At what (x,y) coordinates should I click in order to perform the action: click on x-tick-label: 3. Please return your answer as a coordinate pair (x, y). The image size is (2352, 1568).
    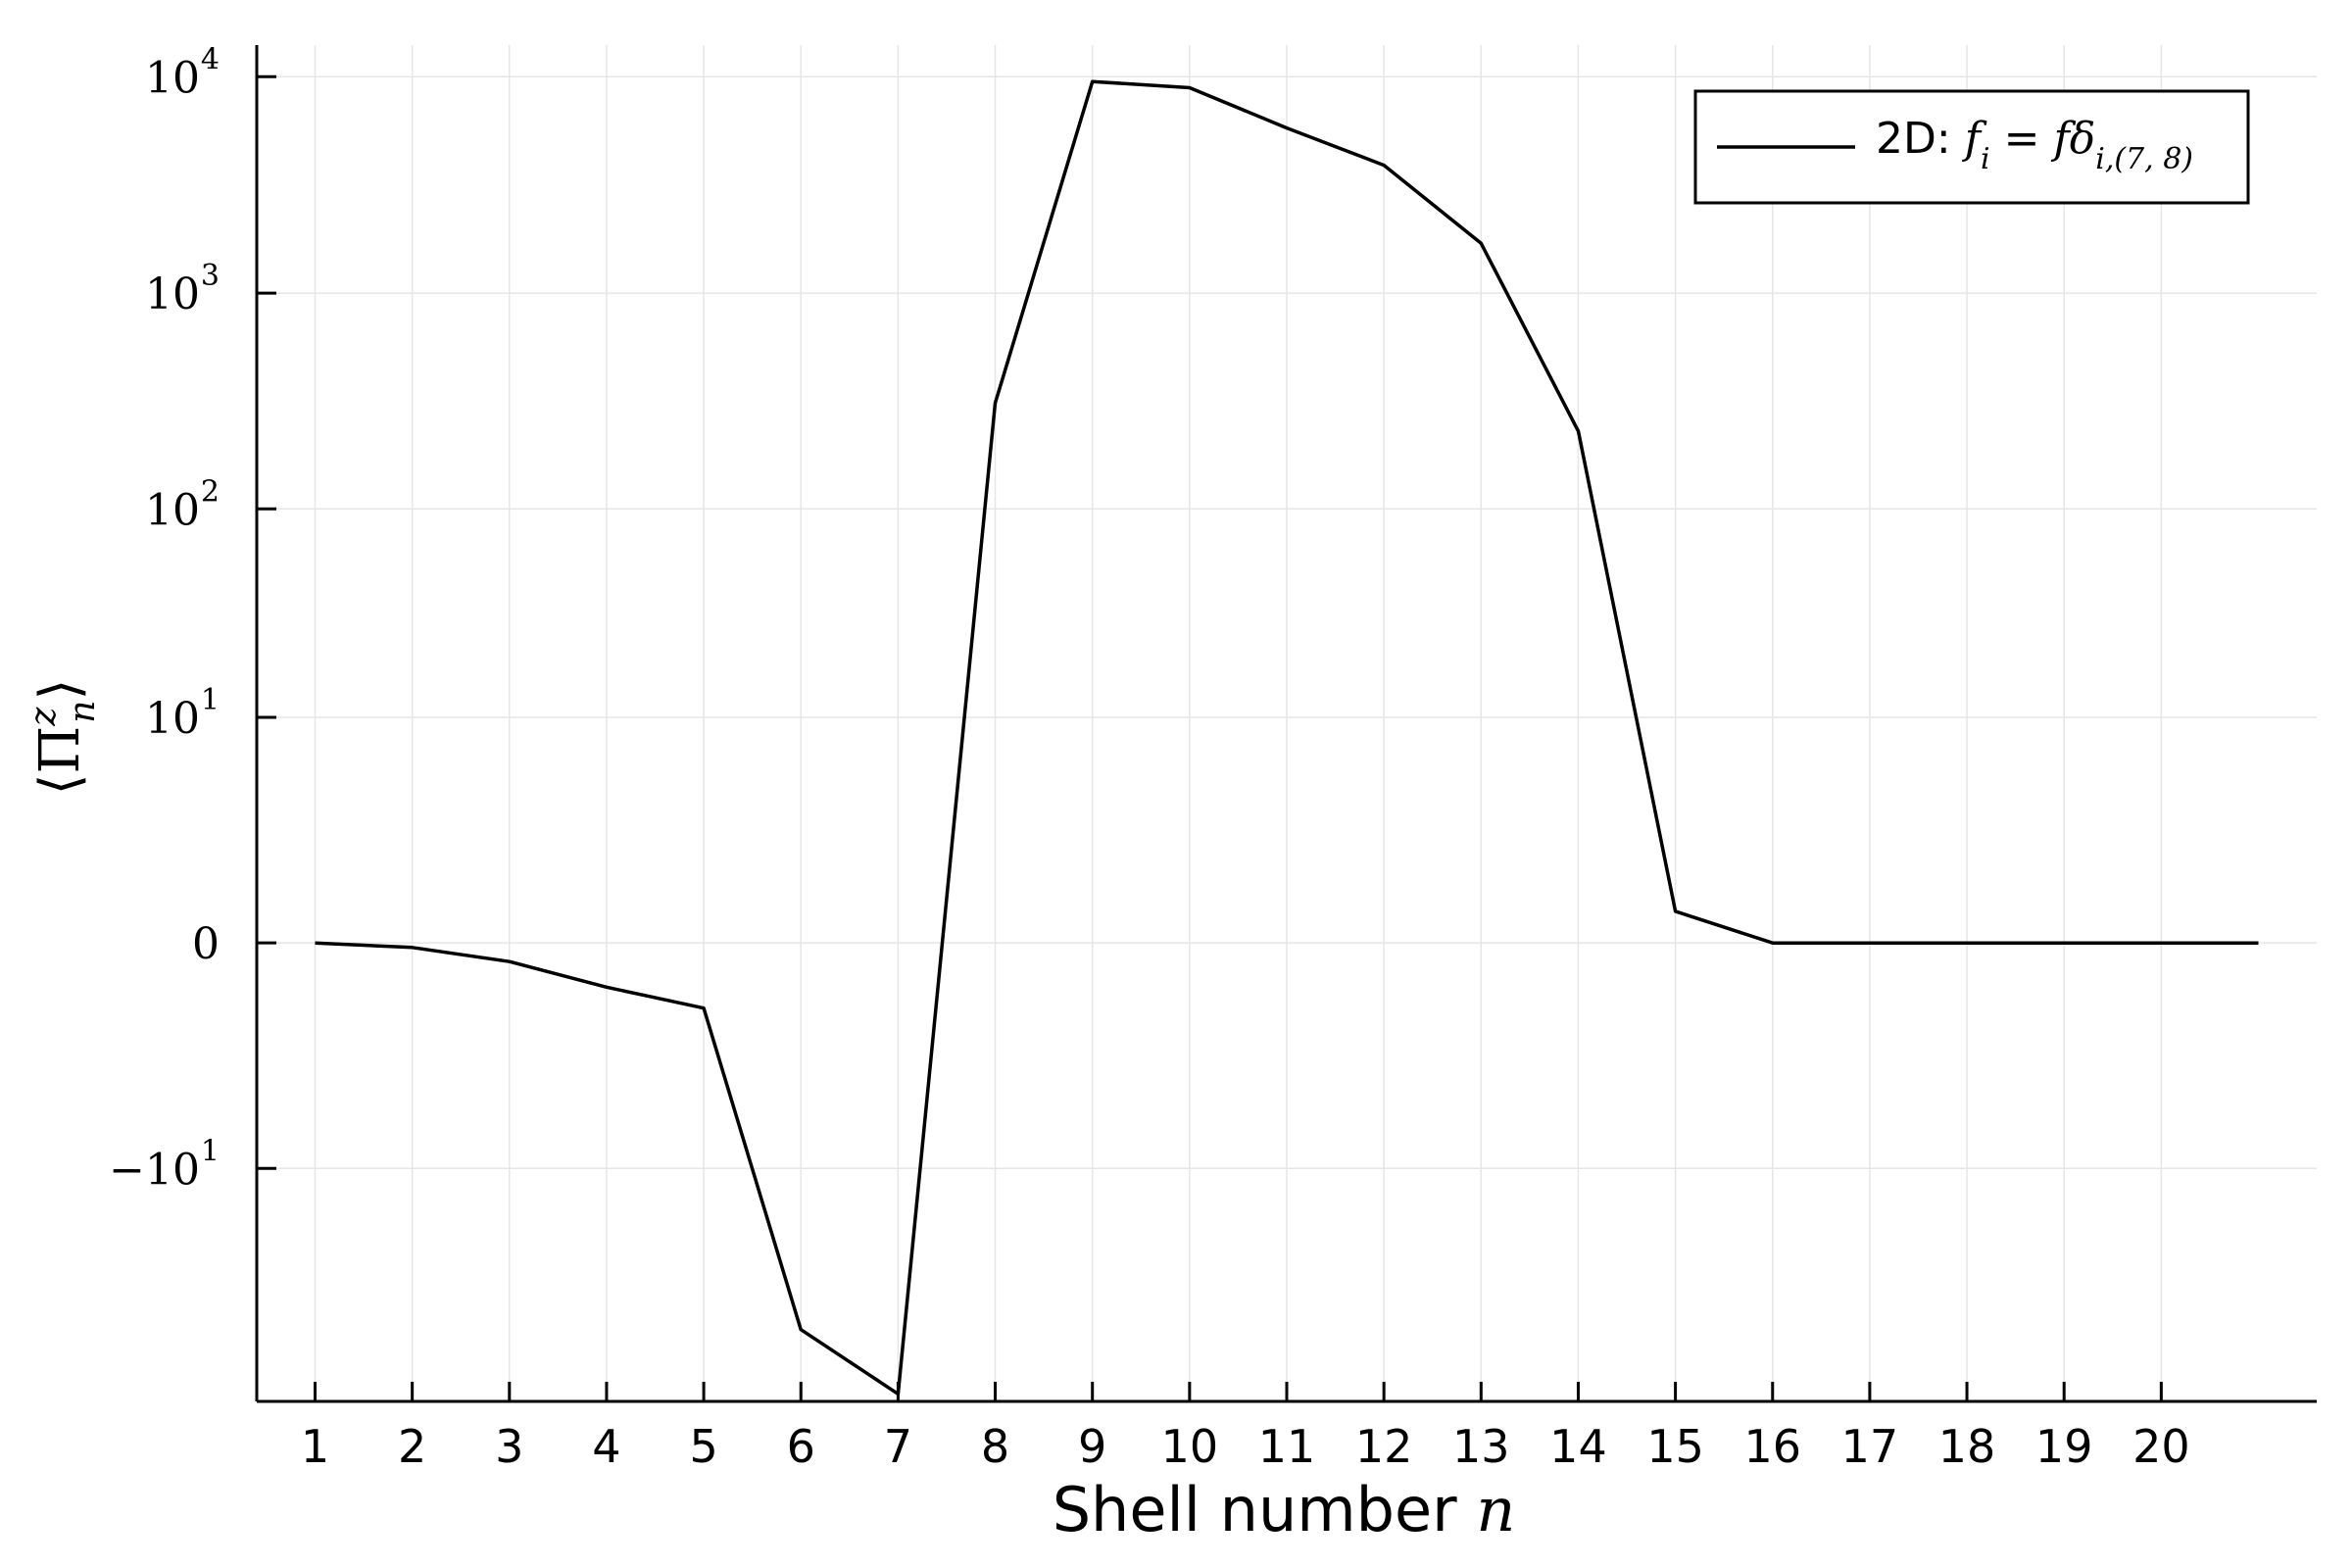
    Looking at the image, I should click on (509, 1446).